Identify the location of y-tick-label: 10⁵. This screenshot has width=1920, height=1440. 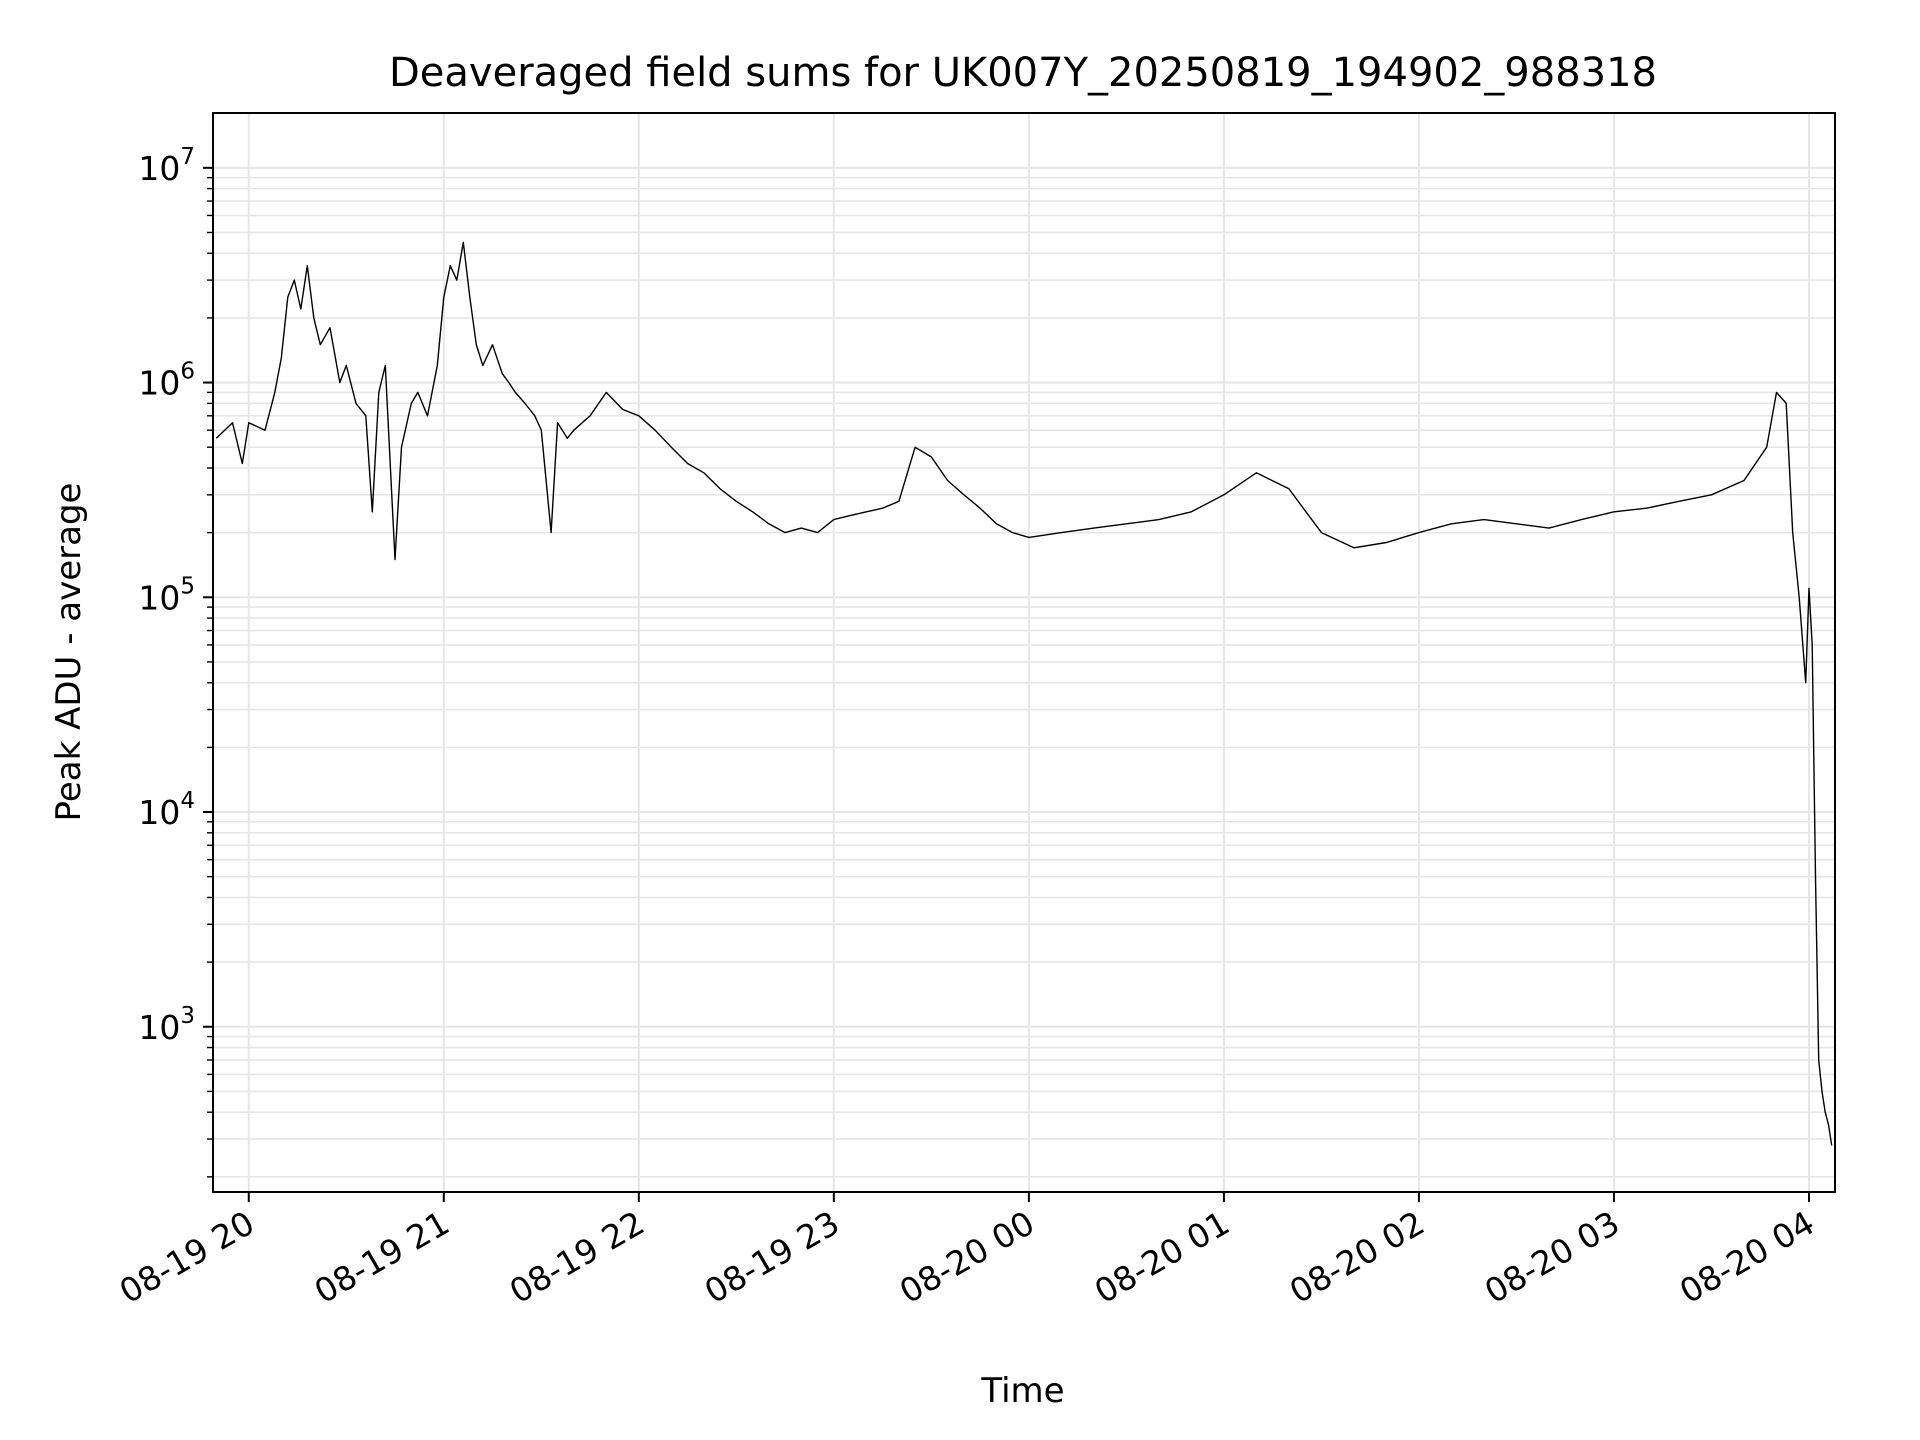
(166, 595).